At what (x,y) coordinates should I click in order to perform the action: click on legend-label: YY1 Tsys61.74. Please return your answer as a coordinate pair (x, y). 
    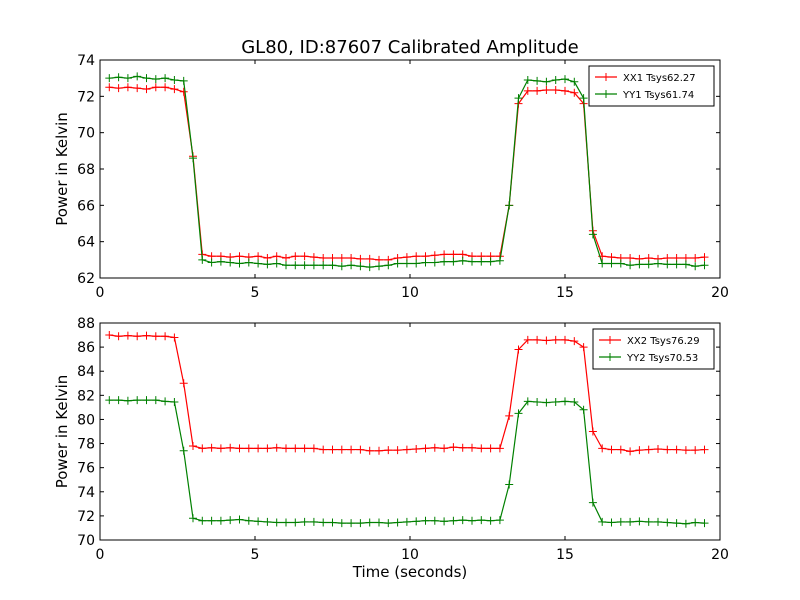
    Looking at the image, I should click on (658, 95).